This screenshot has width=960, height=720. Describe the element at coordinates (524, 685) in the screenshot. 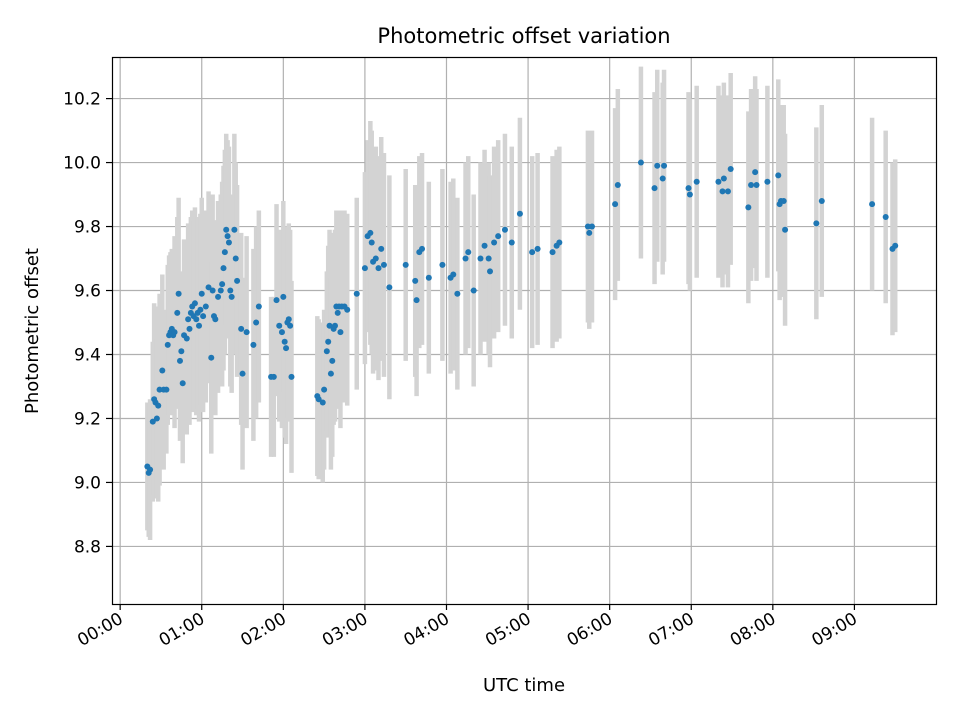

I see `x-axis-title: UTC time` at that location.